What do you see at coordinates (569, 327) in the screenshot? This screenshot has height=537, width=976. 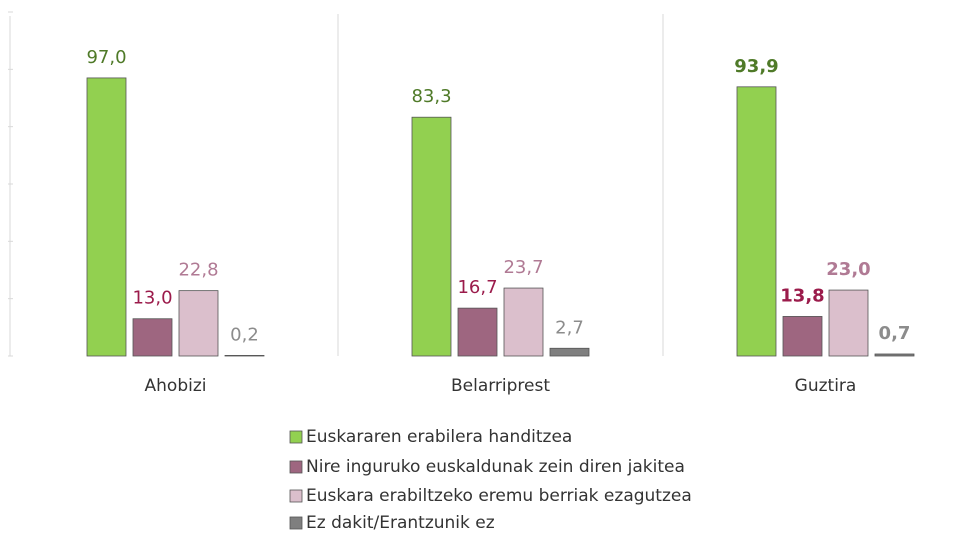 I see `value-label: 2,7` at bounding box center [569, 327].